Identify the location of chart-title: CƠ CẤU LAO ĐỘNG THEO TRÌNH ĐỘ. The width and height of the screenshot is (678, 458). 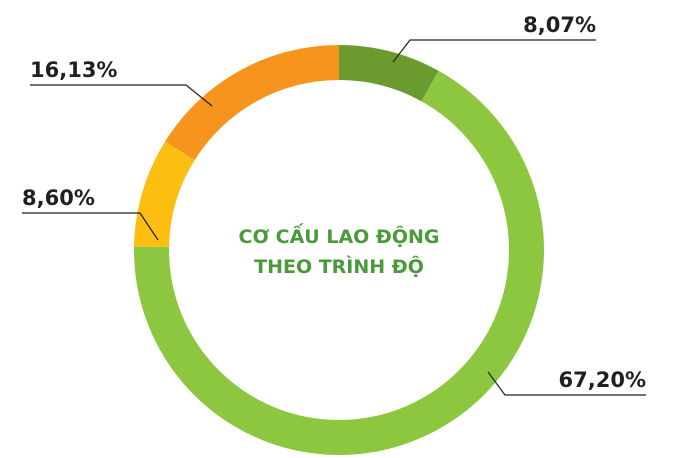
(339, 252).